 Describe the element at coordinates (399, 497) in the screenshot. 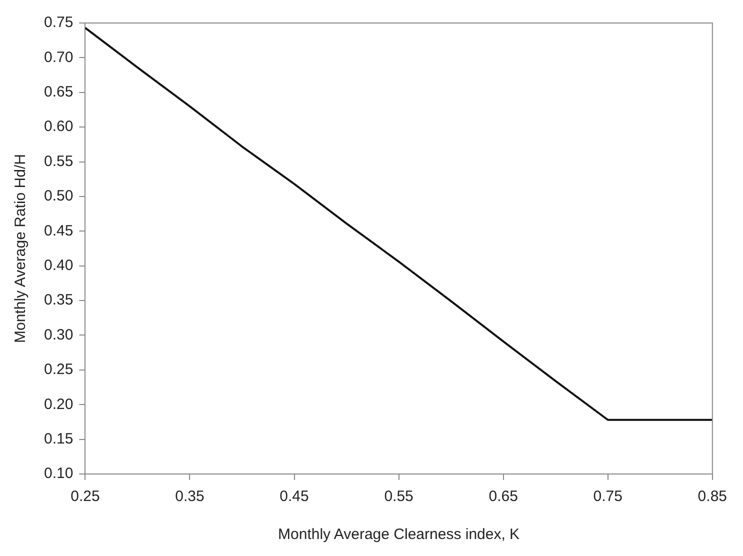

I see `x-tick-label: 0.55` at that location.